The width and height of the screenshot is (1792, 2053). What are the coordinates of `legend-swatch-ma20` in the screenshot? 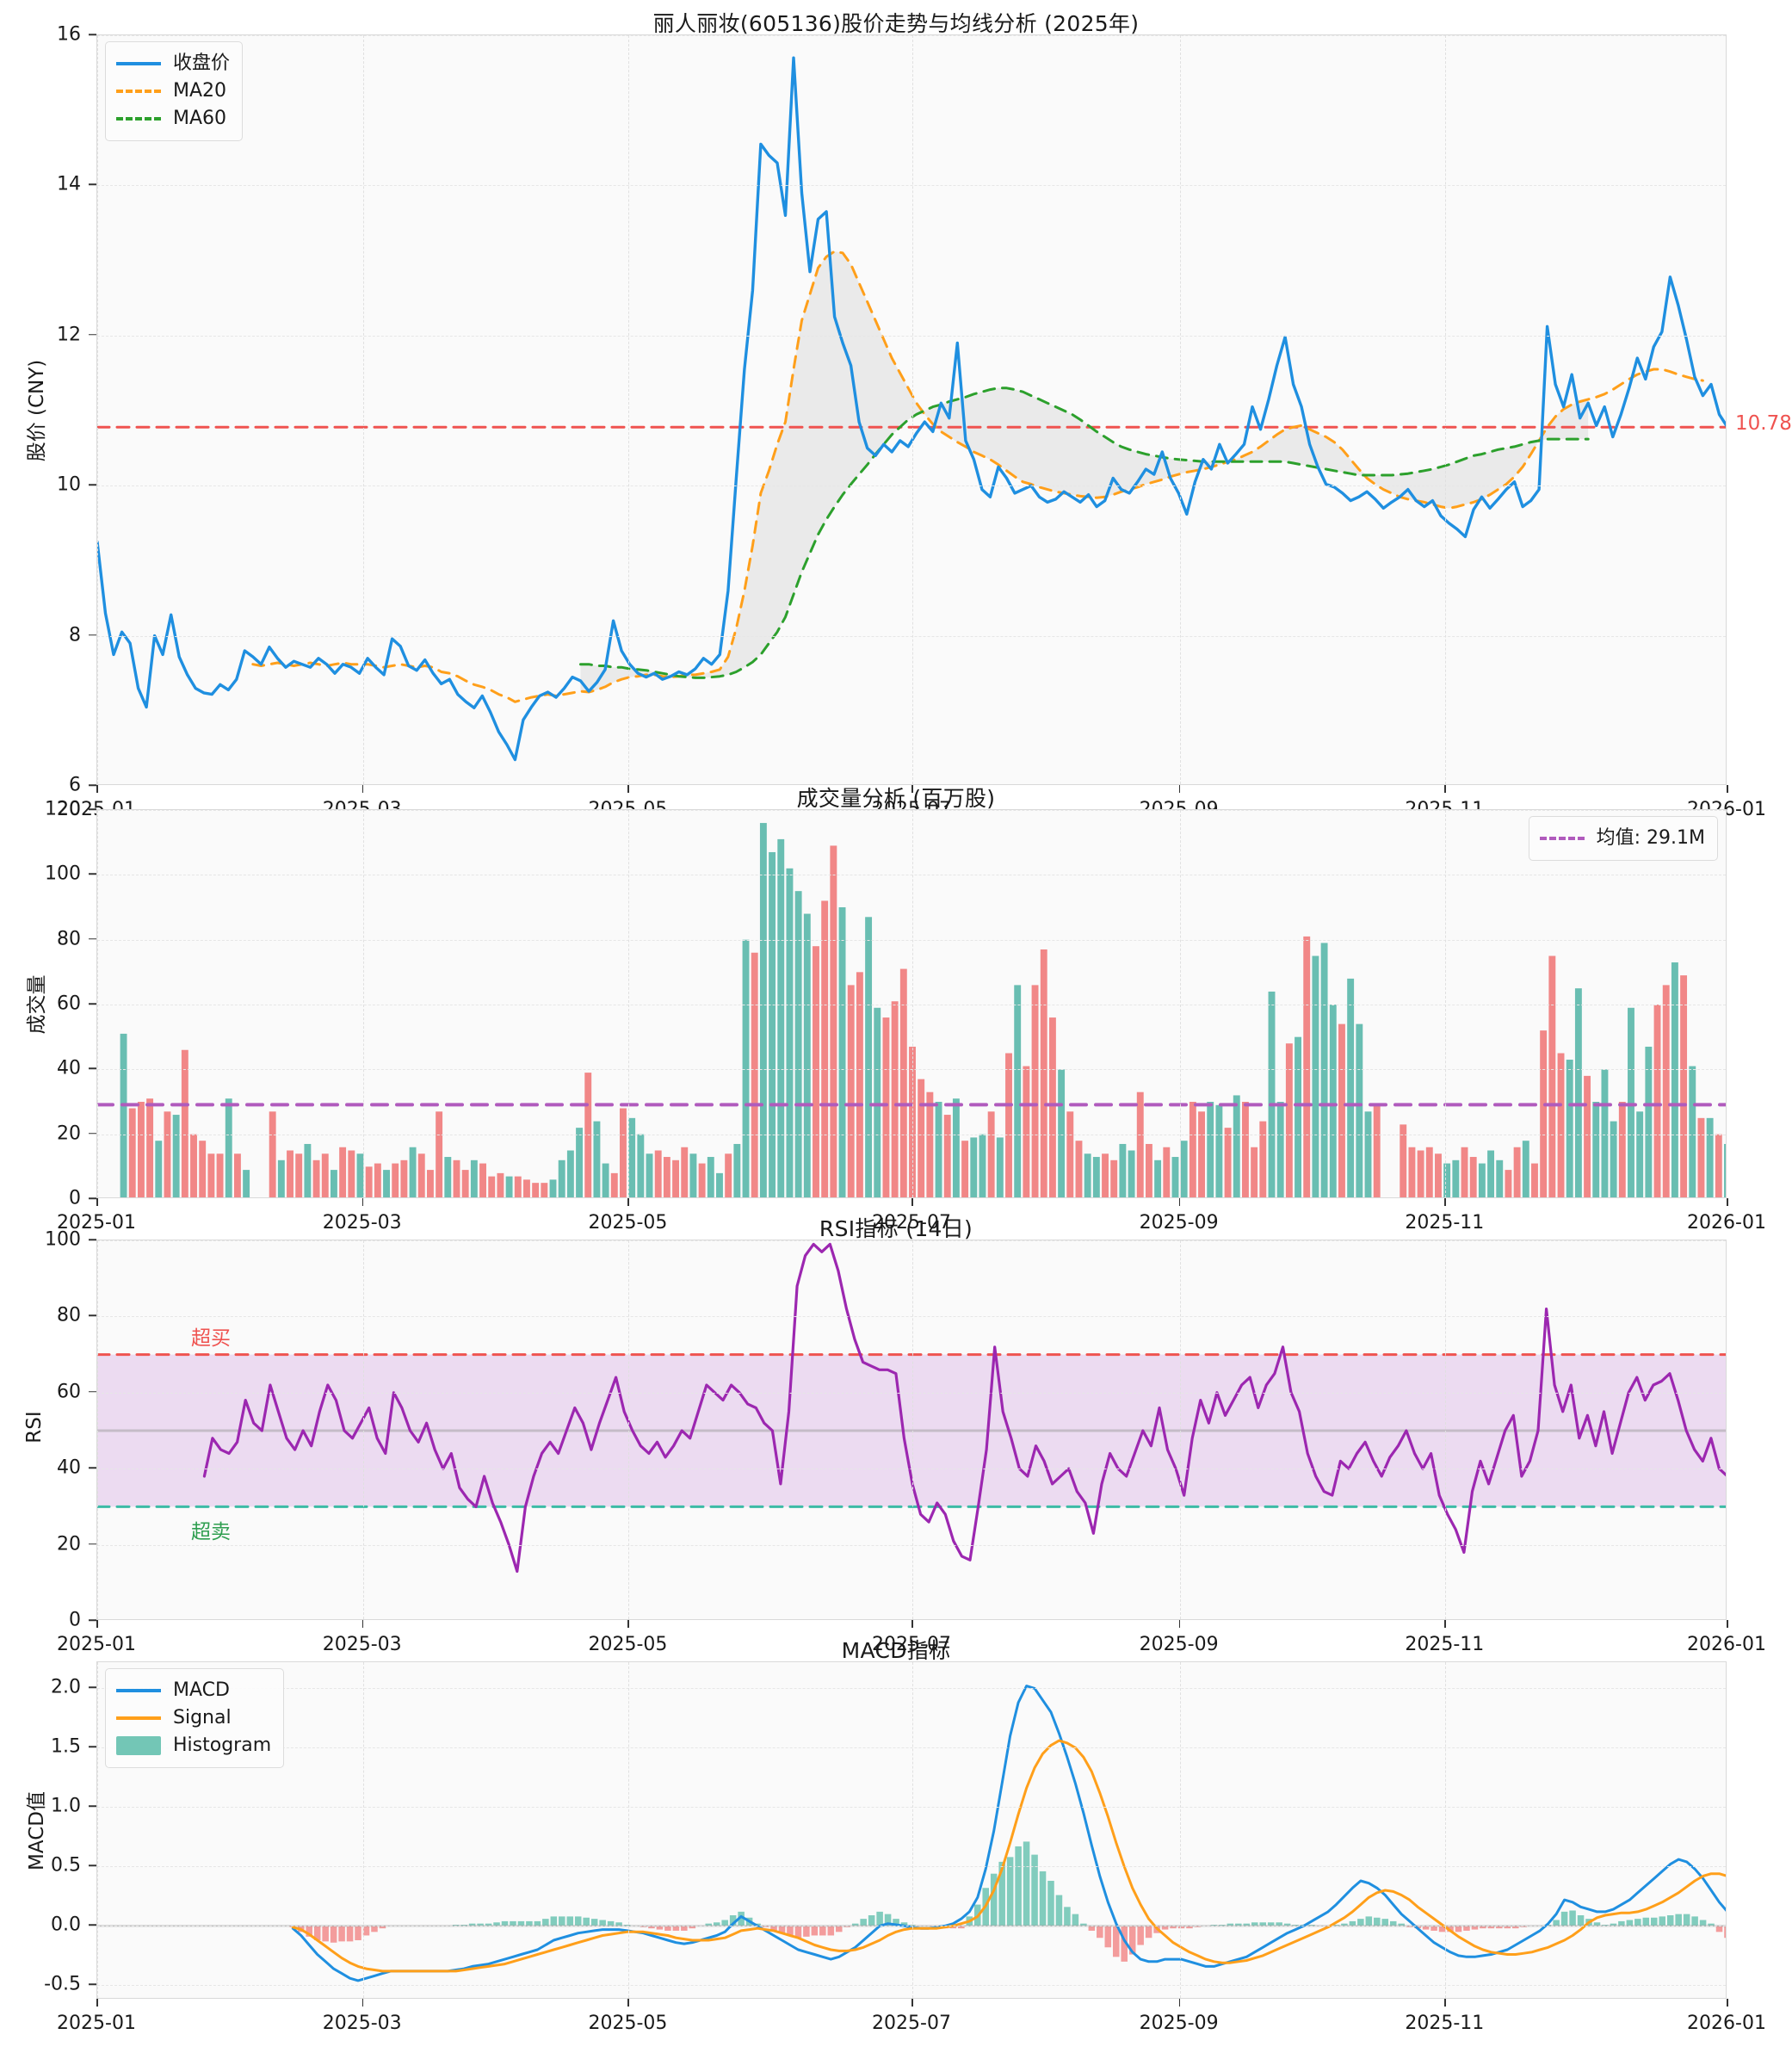 It's located at (138, 91).